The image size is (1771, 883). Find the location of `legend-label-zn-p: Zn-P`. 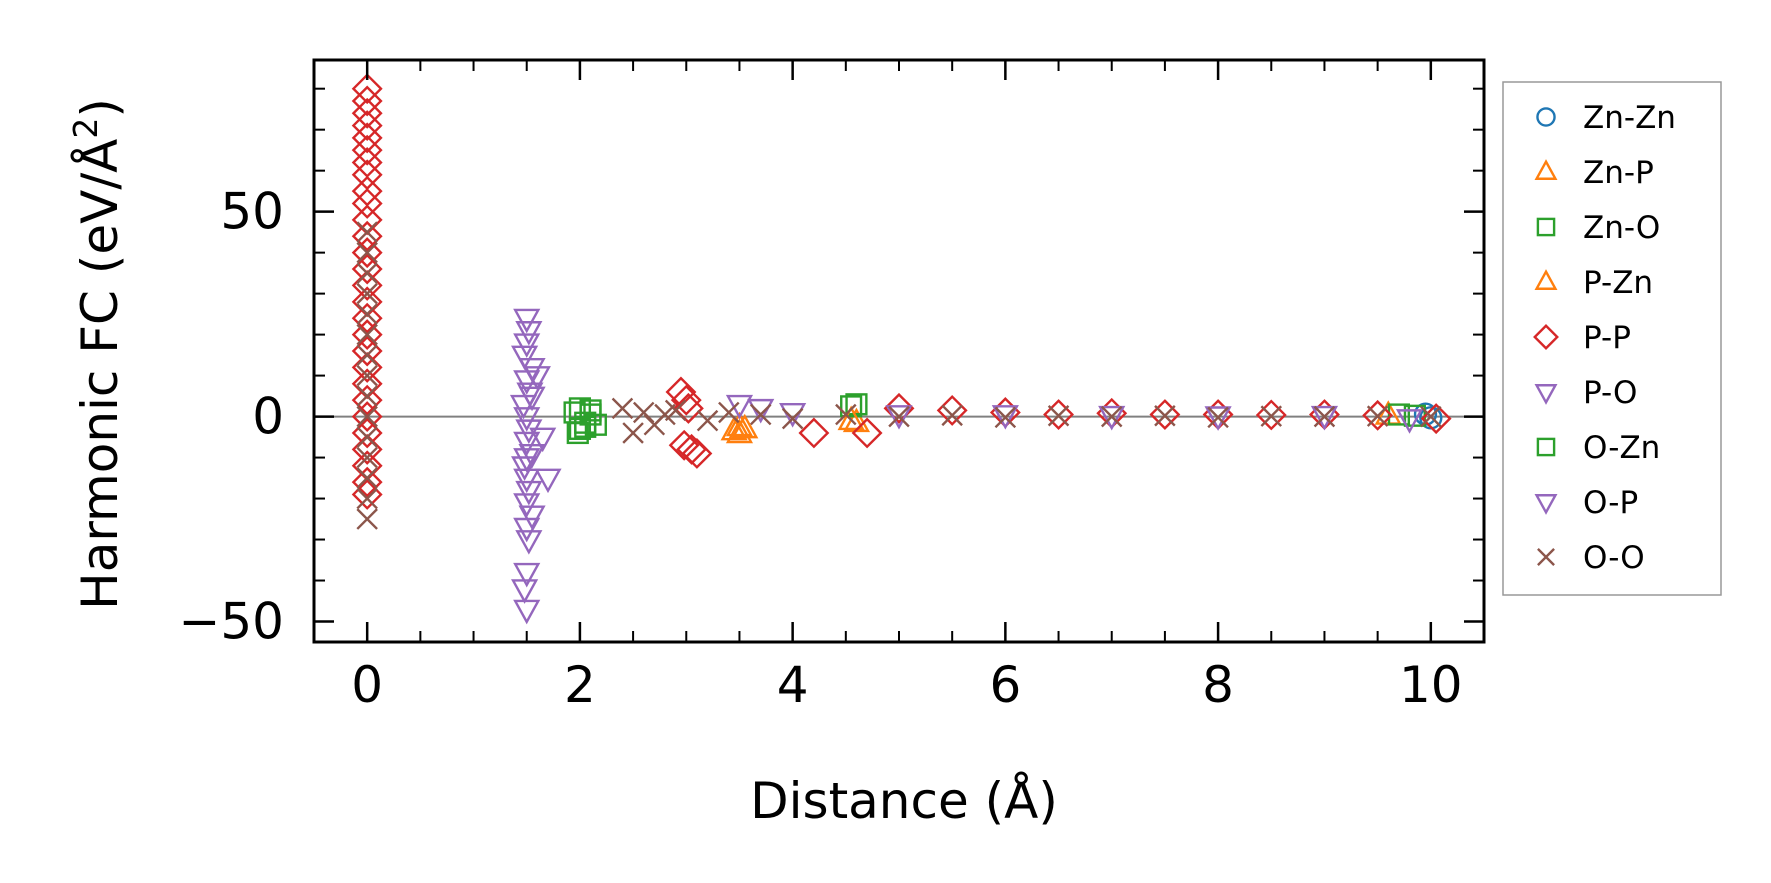

legend-label-zn-p: Zn-P is located at coordinates (1618, 173).